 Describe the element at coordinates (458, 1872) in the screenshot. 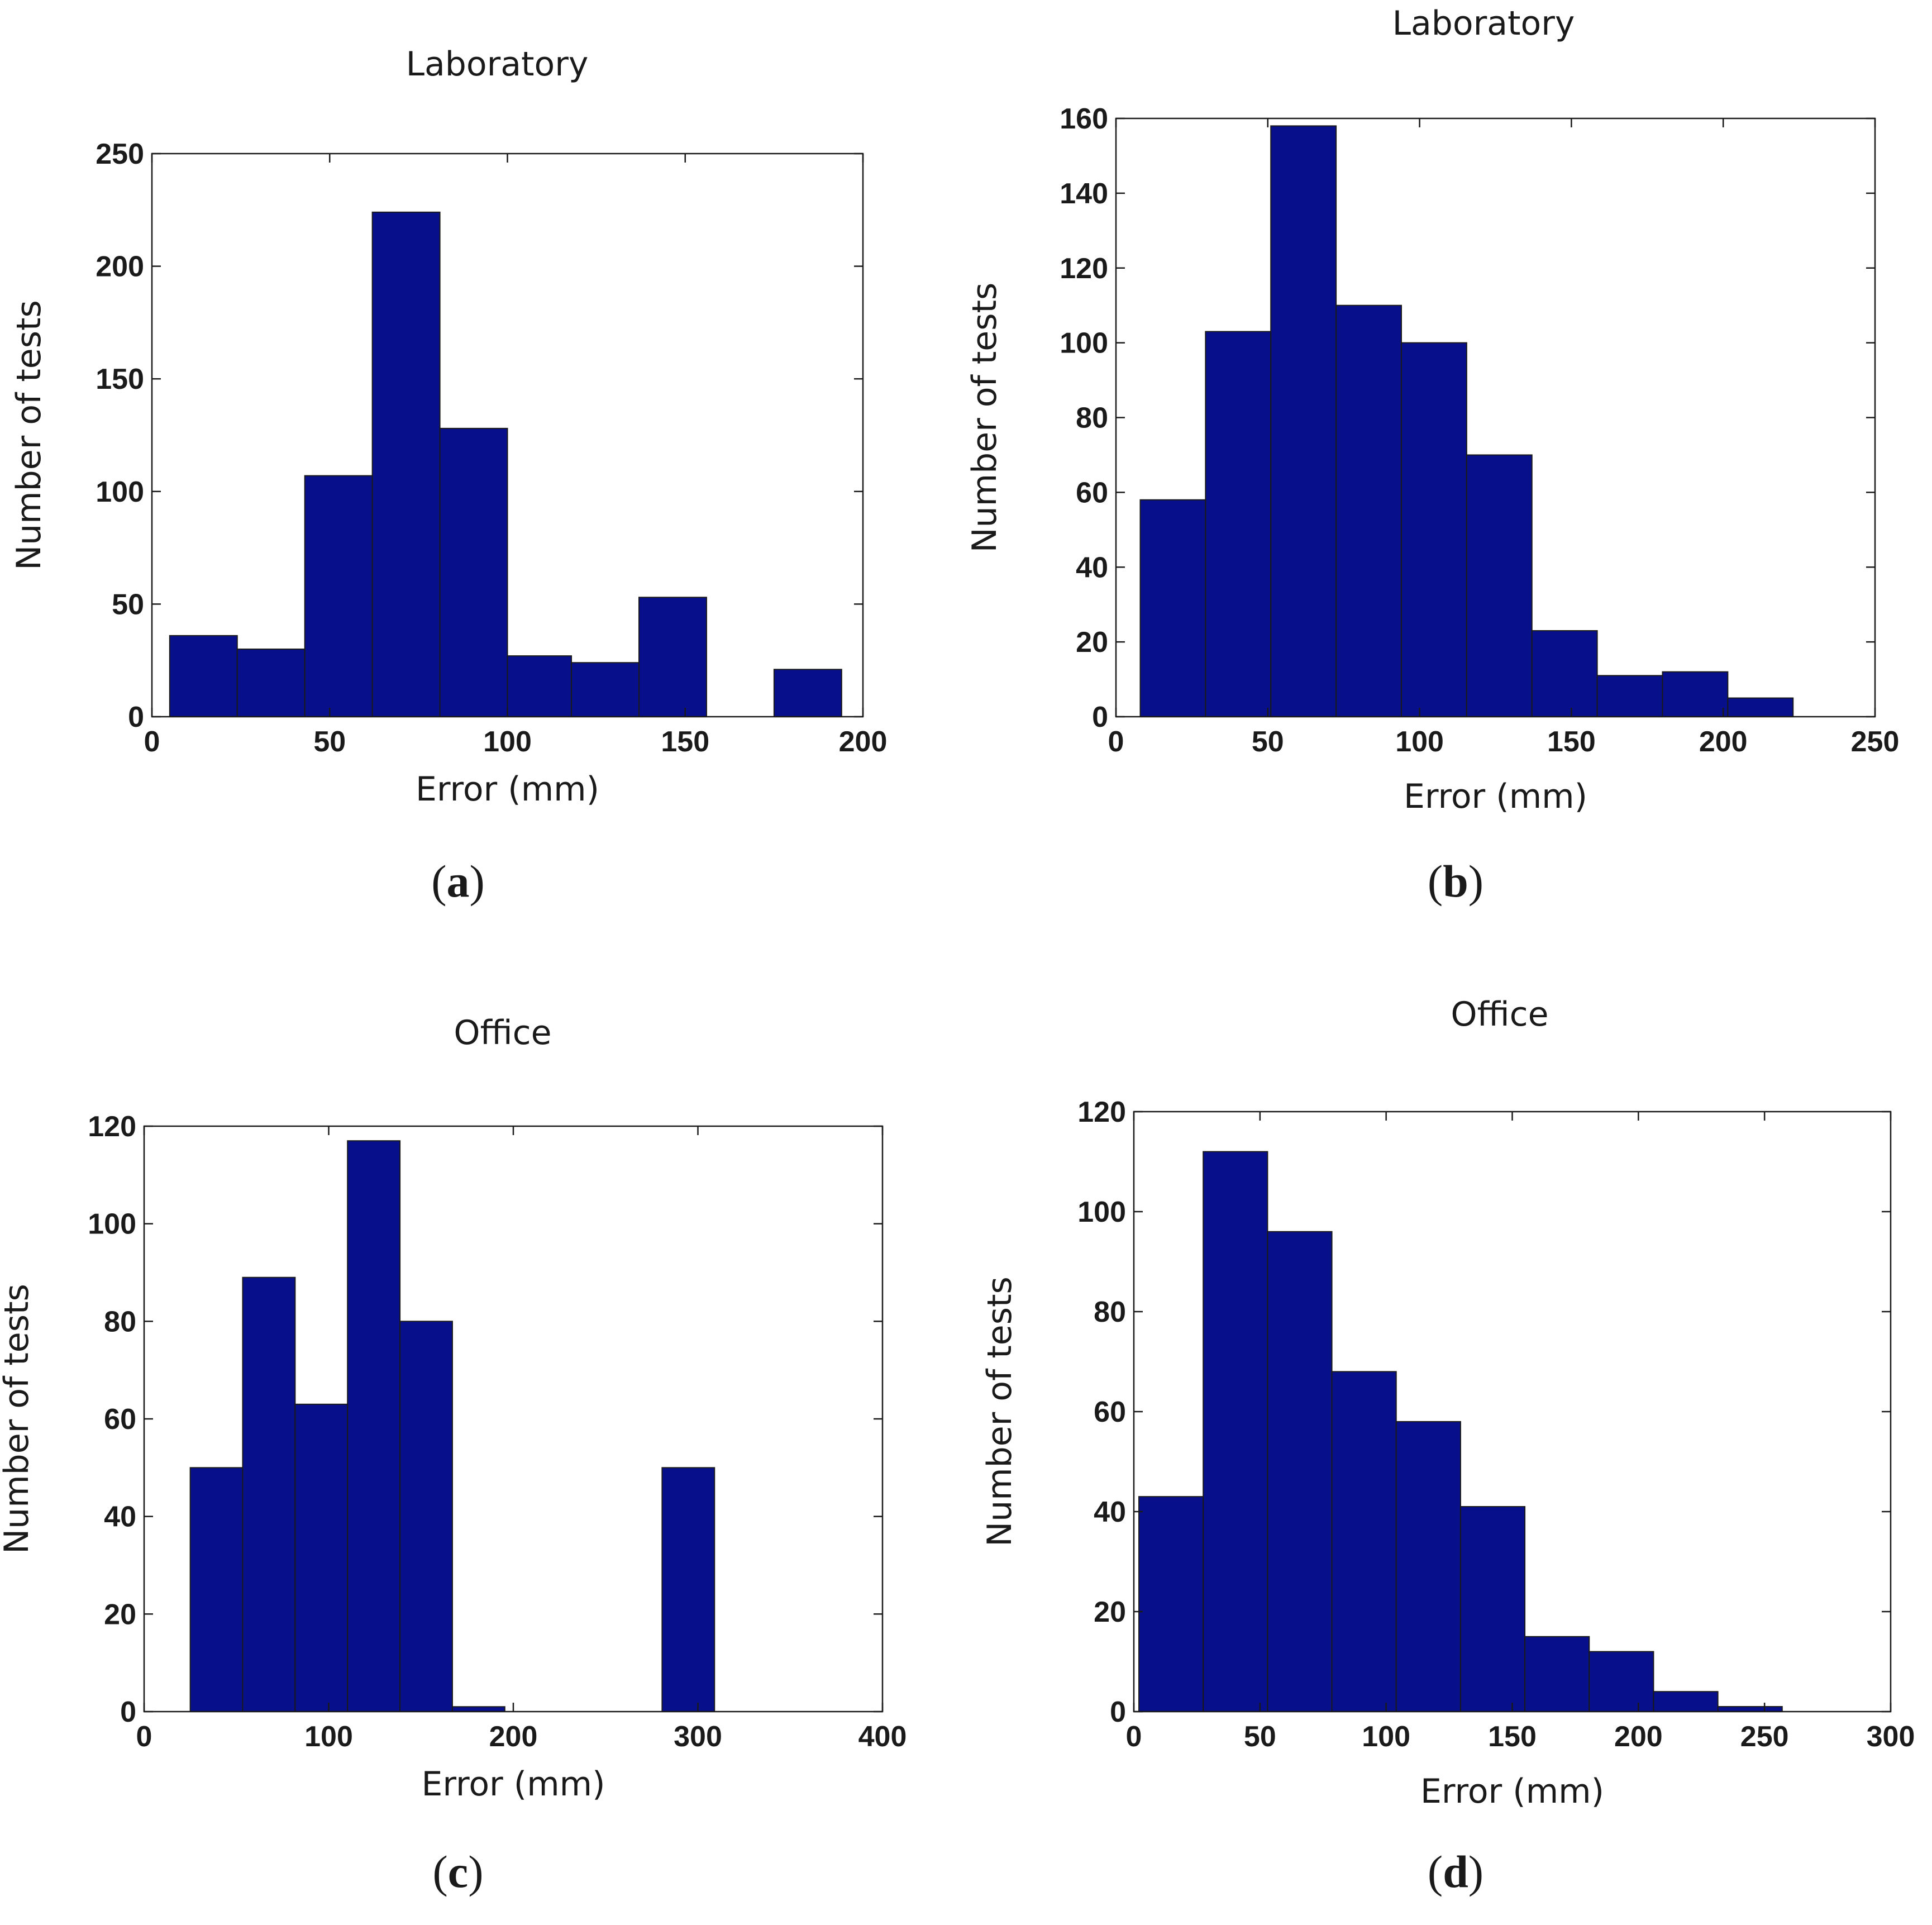

I see `panel-label: (c)` at that location.